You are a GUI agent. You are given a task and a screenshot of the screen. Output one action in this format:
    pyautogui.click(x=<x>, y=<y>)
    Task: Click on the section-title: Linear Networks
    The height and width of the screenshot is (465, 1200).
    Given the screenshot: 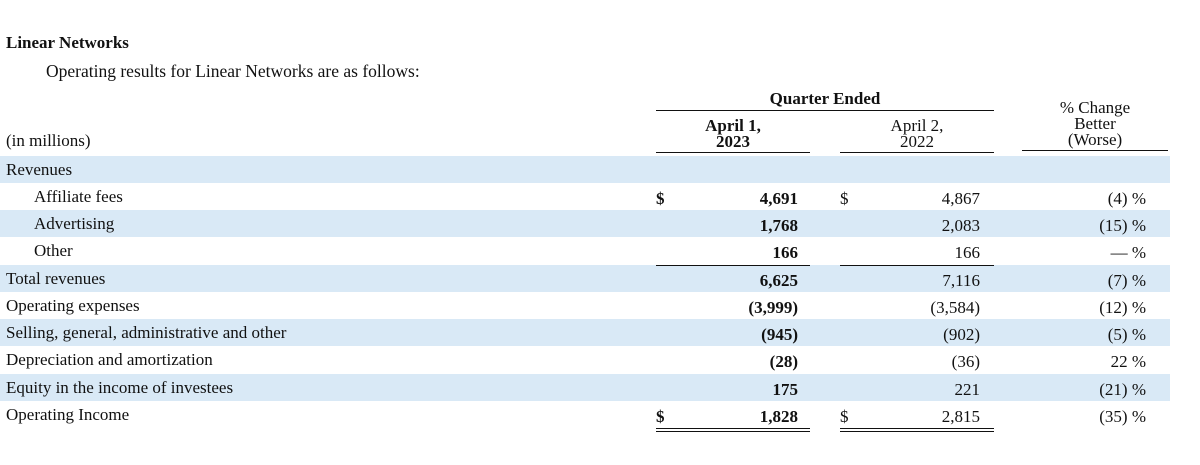 What is the action you would take?
    pyautogui.click(x=67, y=42)
    